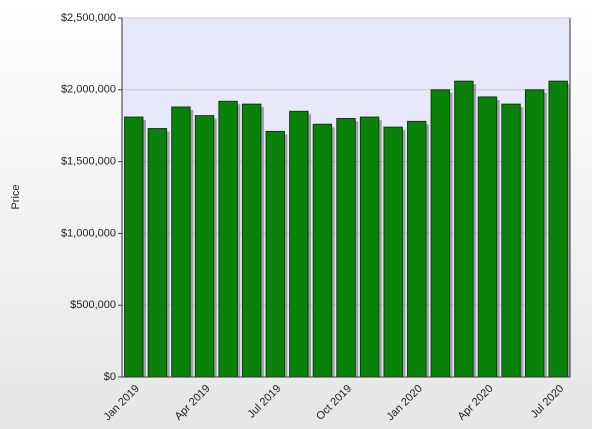 This screenshot has height=429, width=592. Describe the element at coordinates (16, 196) in the screenshot. I see `y-axis-label: Price` at that location.